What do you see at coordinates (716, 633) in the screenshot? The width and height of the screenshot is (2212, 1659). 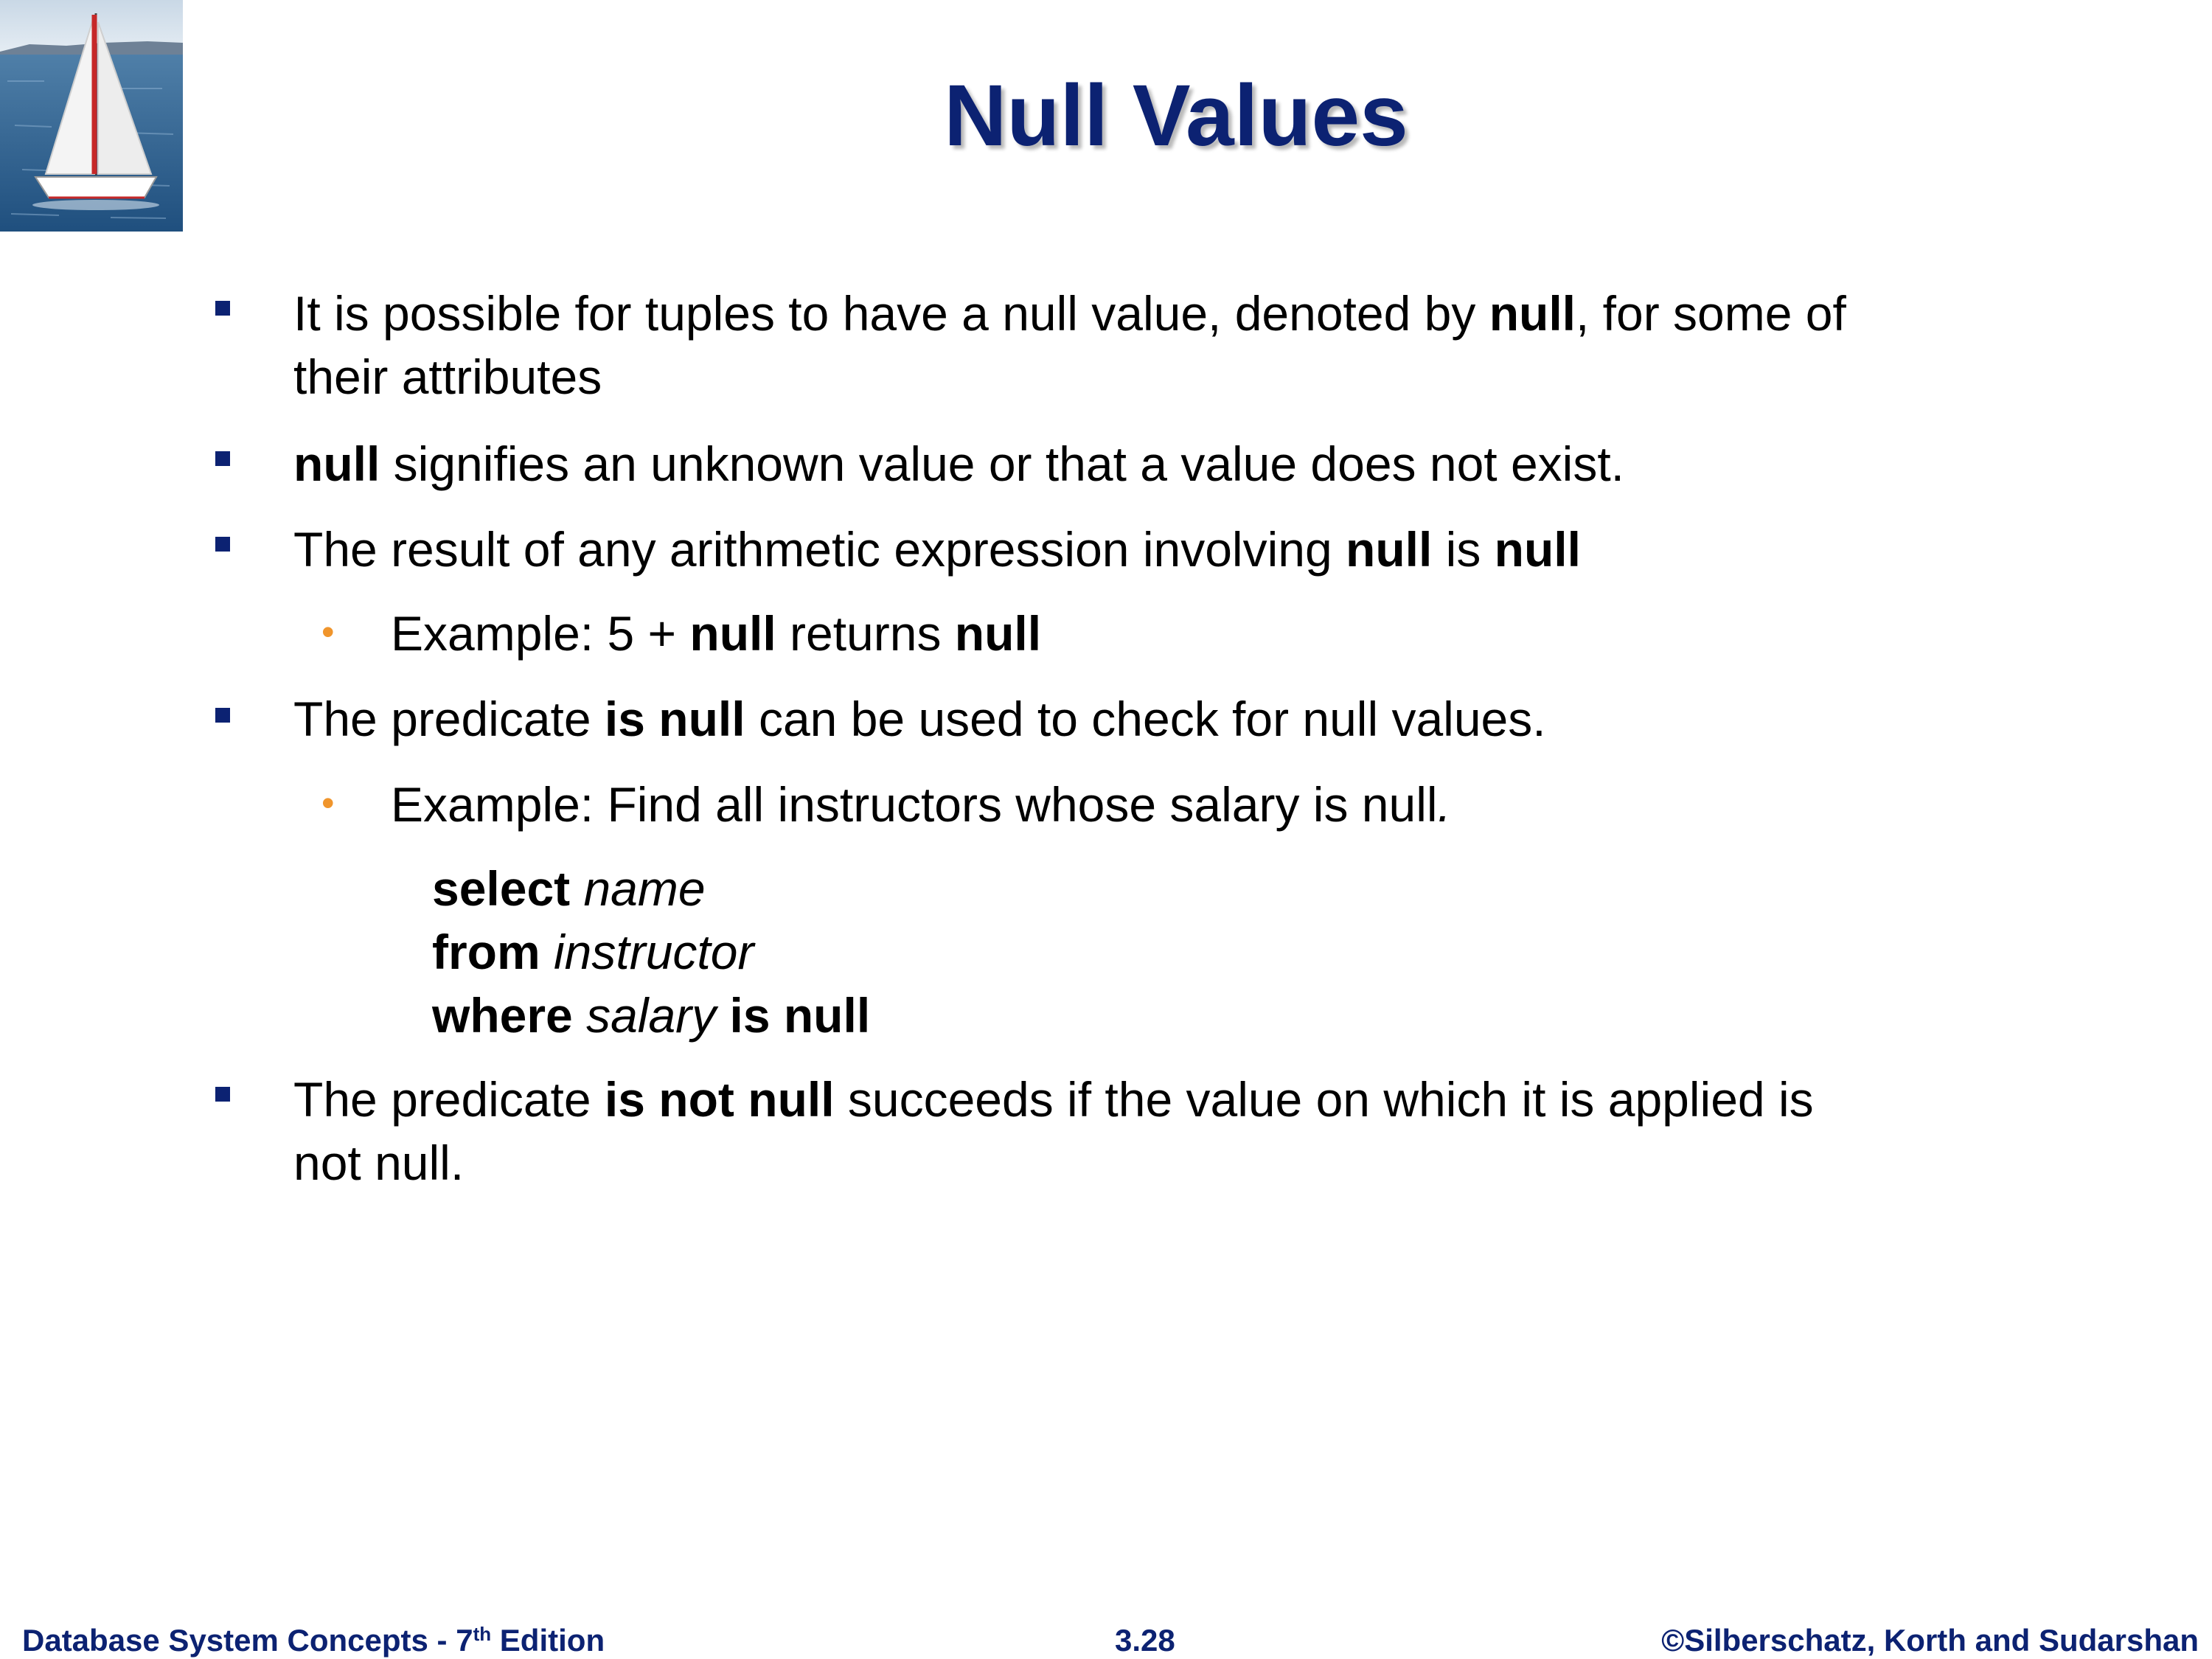 I see `bullet-3-example: Example: 5 + null returns null` at bounding box center [716, 633].